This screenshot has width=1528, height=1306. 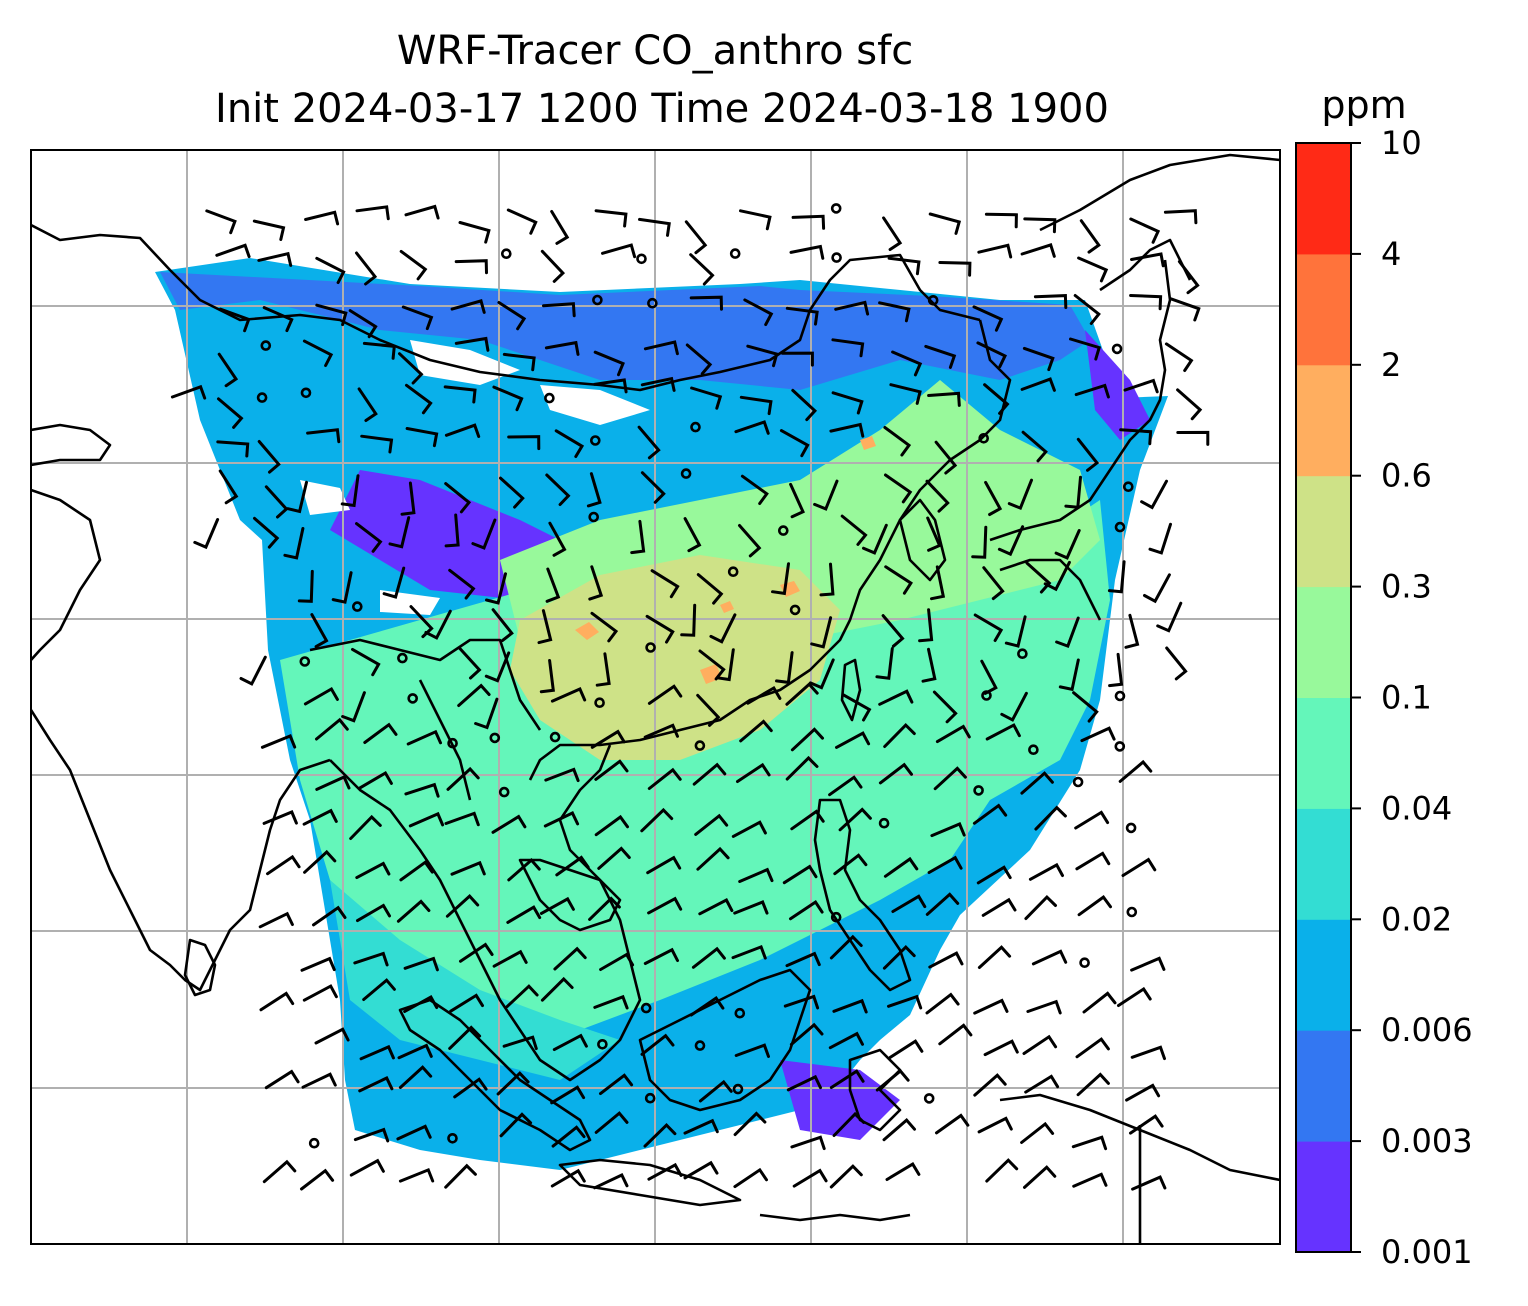 I want to click on coastline-philippines, so click(x=862, y=895).